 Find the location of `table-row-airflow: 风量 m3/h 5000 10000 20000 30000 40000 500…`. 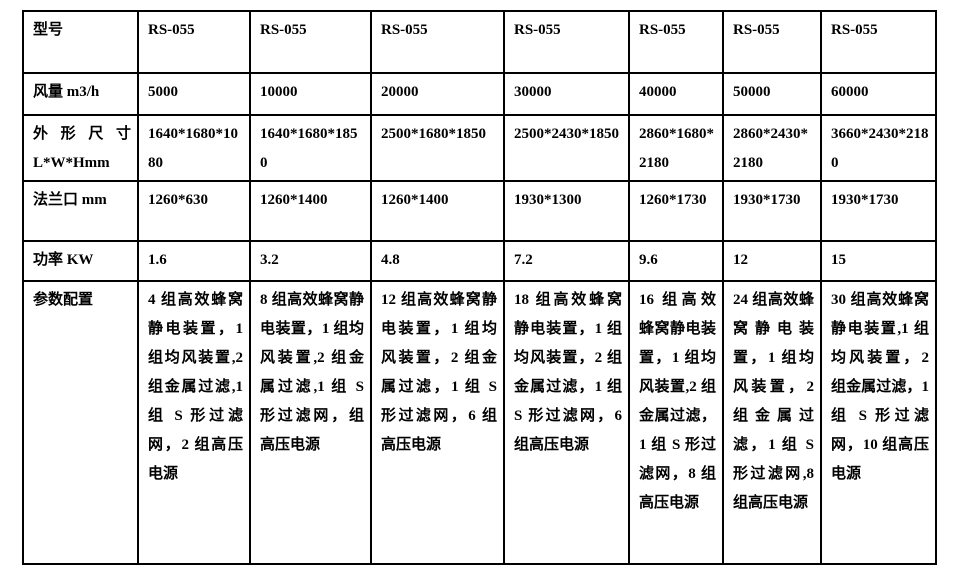

table-row-airflow: 风量 m3/h 5000 10000 20000 30000 40000 500… is located at coordinates (479, 94).